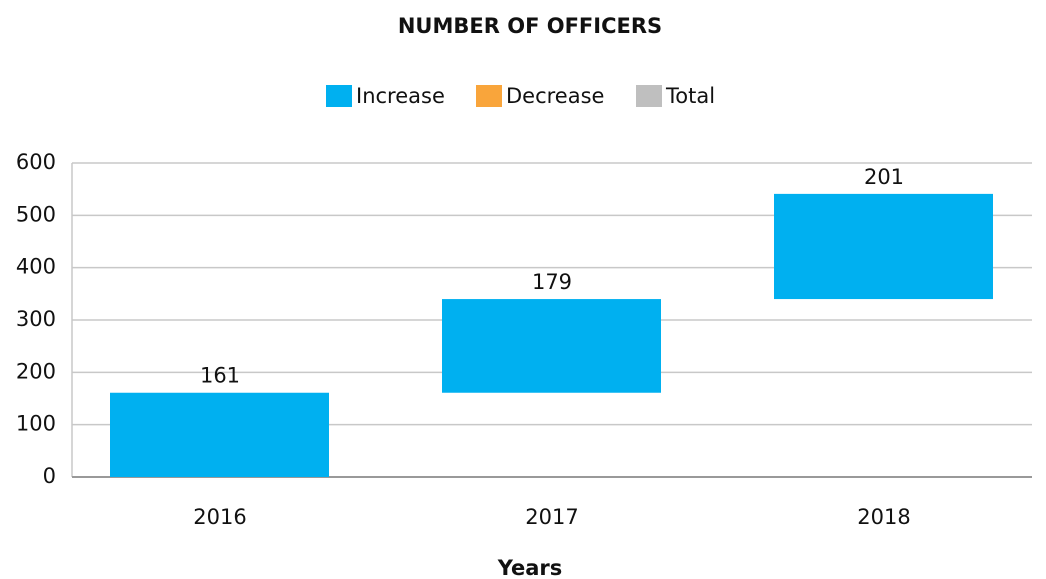 The height and width of the screenshot is (579, 1046). I want to click on y-tick-label: 300, so click(36, 319).